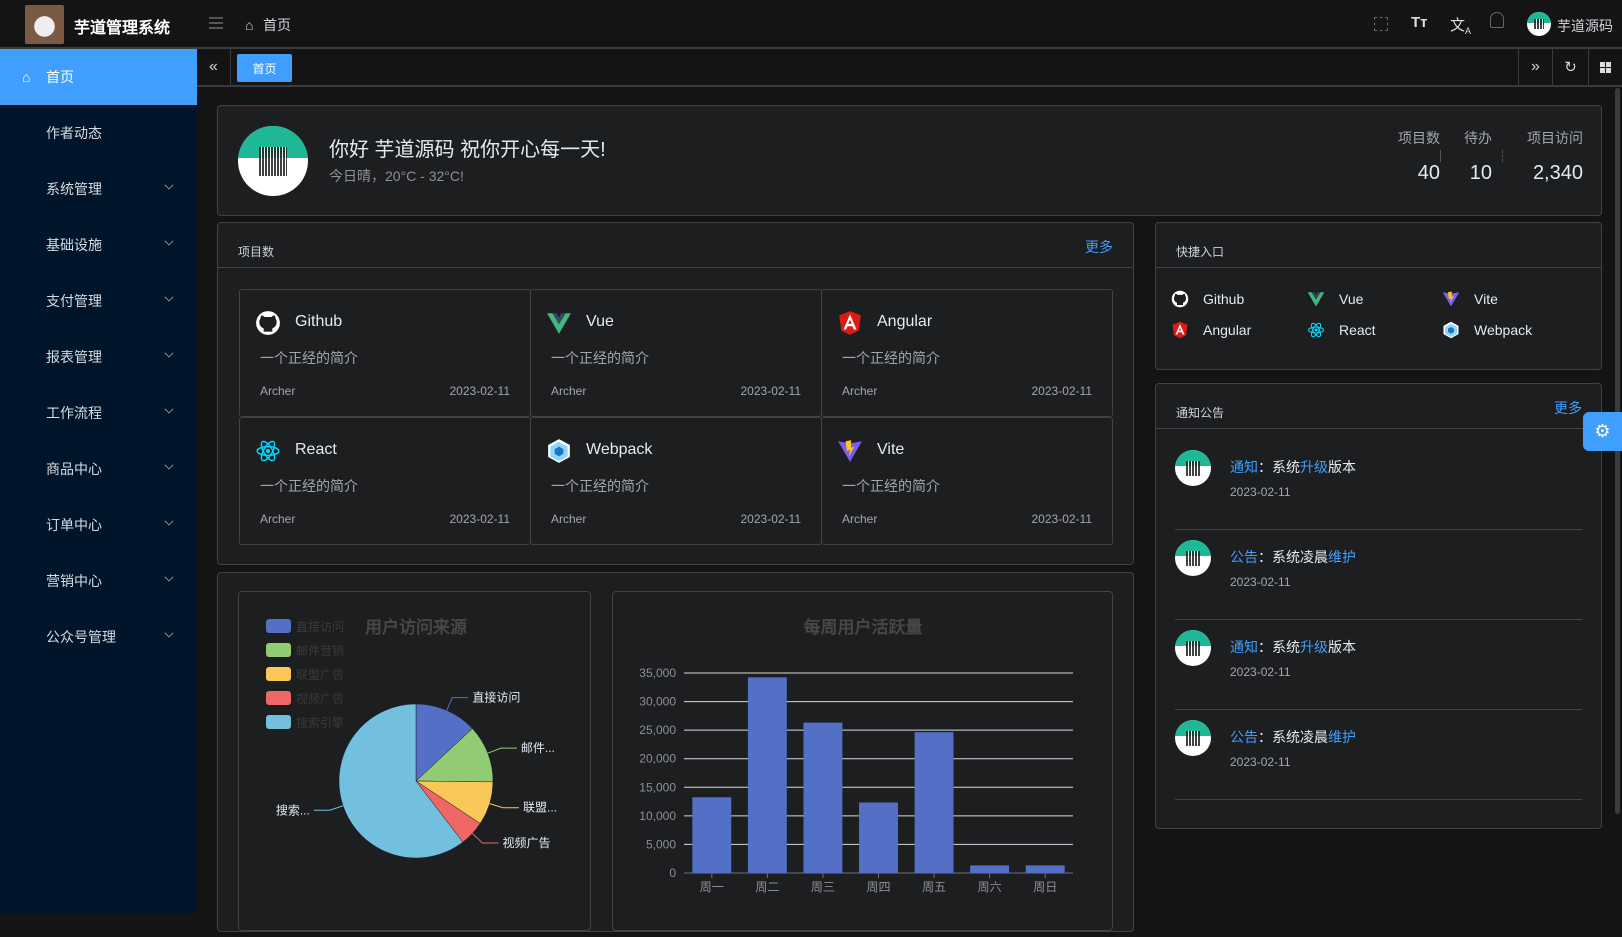 Image resolution: width=1622 pixels, height=937 pixels. Describe the element at coordinates (214, 67) in the screenshot. I see `scroll-left-icon: «` at that location.